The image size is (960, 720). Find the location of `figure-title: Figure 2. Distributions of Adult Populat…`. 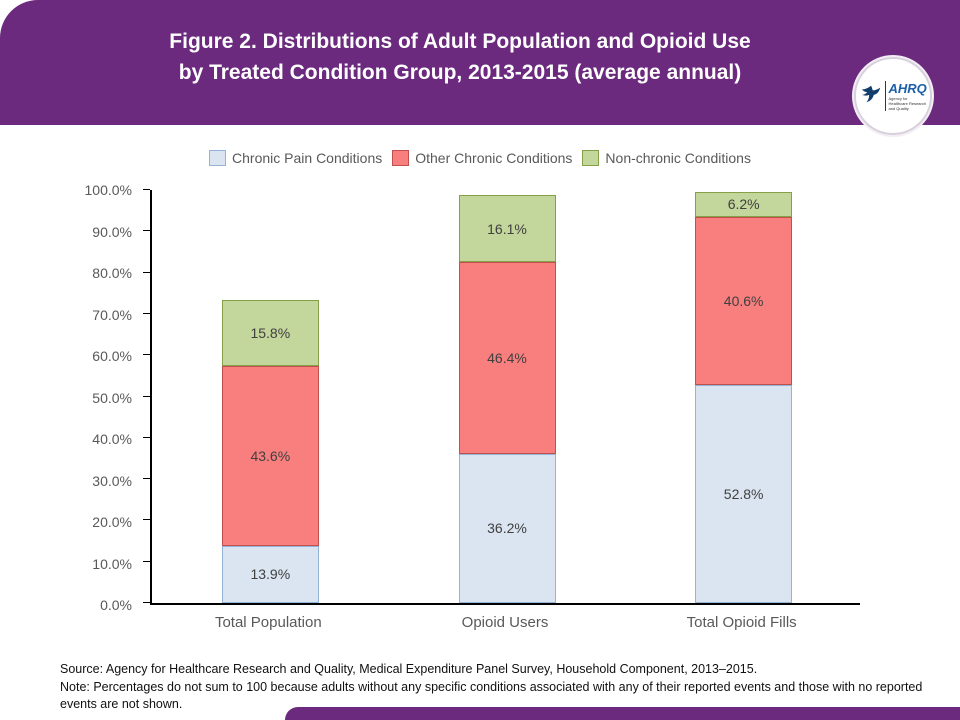

figure-title: Figure 2. Distributions of Adult Populat… is located at coordinates (460, 57).